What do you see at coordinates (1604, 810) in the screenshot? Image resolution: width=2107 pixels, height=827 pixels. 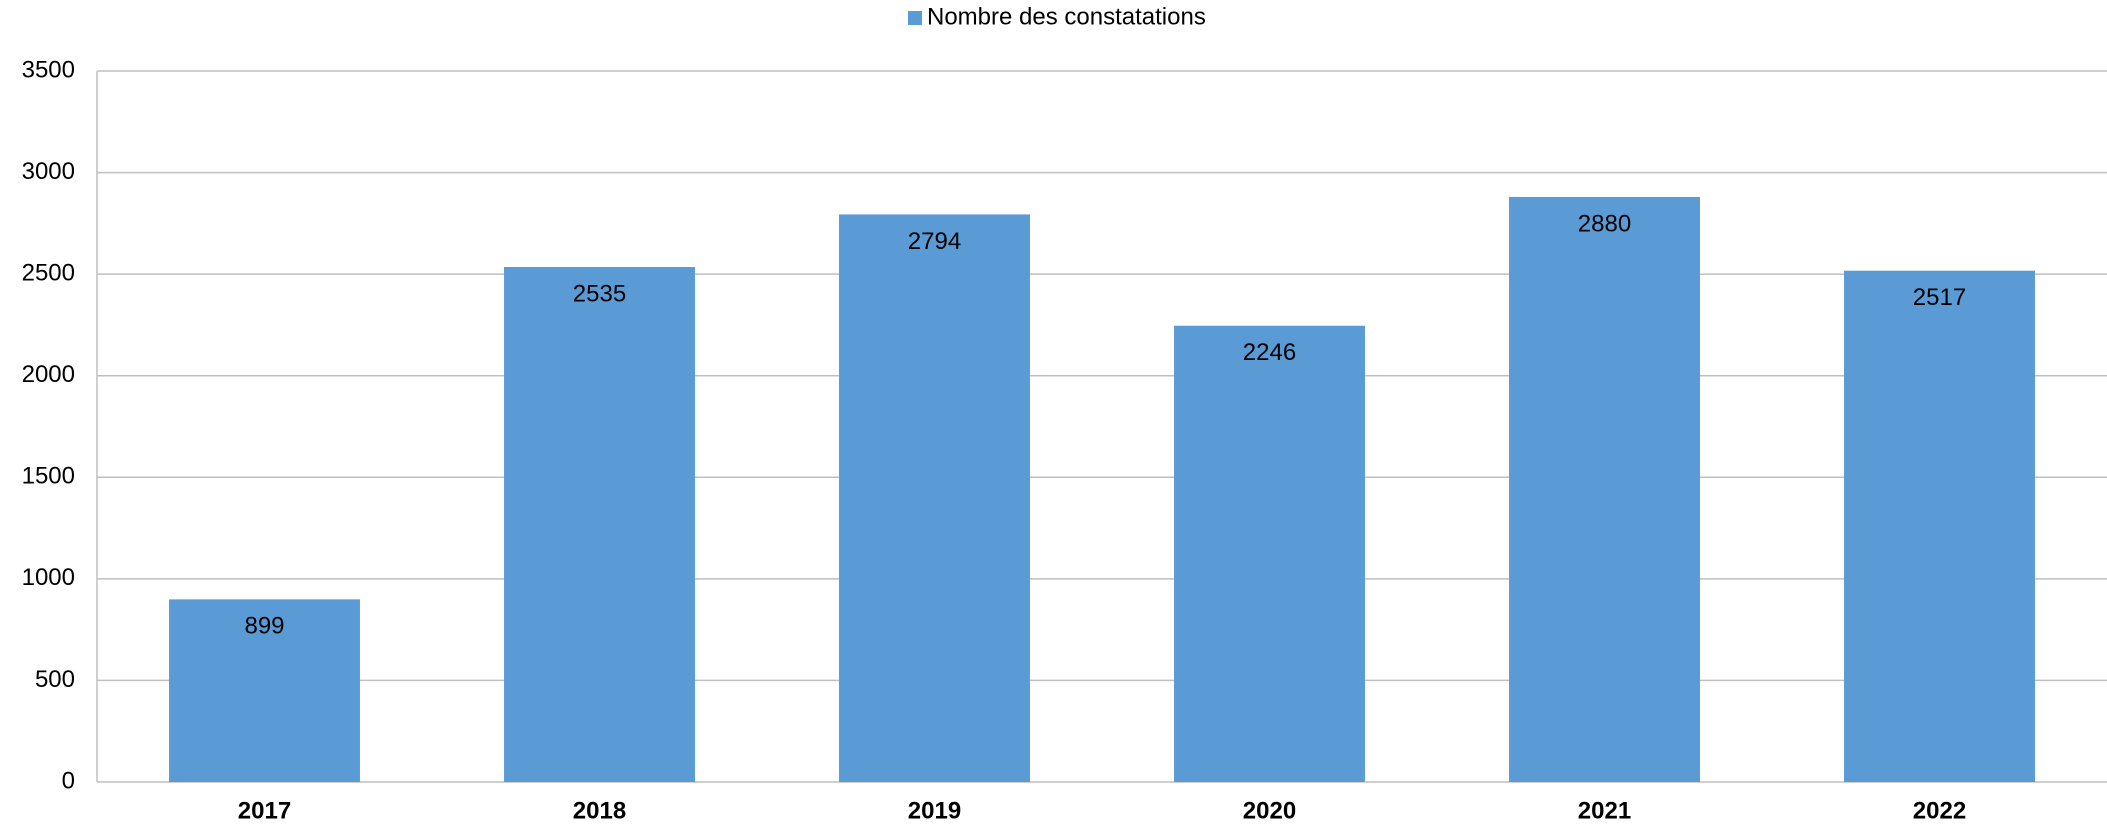 I see `x-tick-label: 2021` at bounding box center [1604, 810].